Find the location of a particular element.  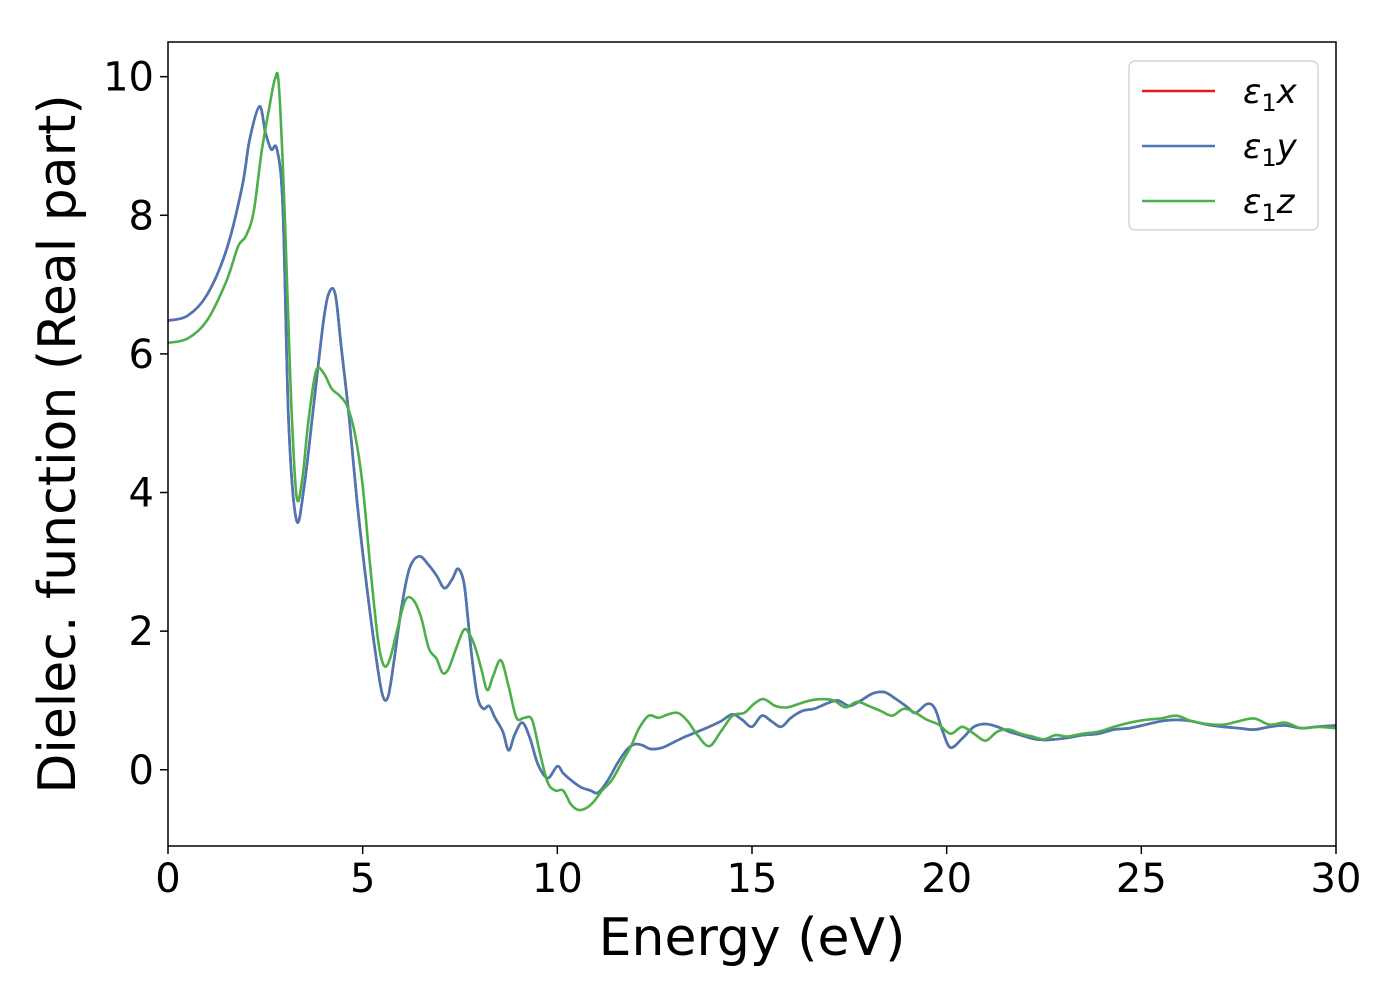

legend-label-x: ε1x is located at coordinates (1270, 94).